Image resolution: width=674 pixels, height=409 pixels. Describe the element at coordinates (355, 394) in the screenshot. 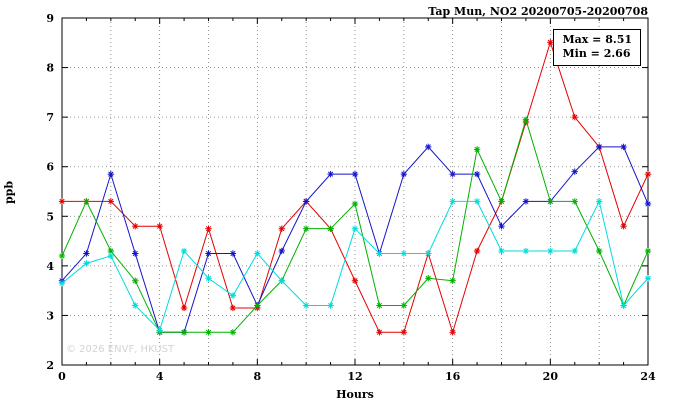

I see `x-axis-label: Hours` at that location.